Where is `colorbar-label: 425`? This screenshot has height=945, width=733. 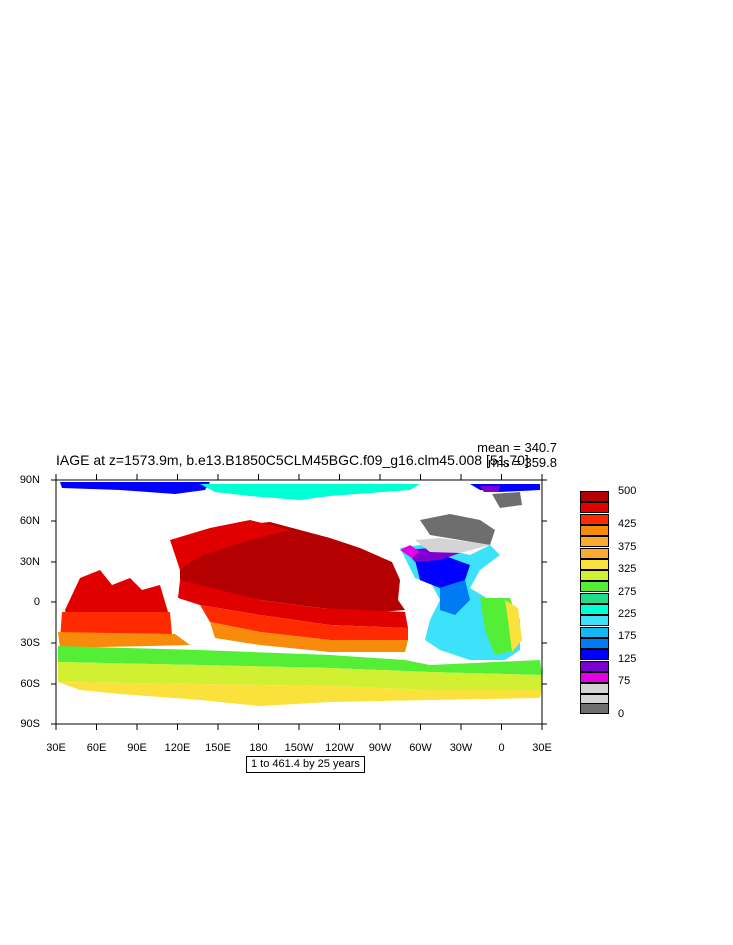 colorbar-label: 425 is located at coordinates (627, 524).